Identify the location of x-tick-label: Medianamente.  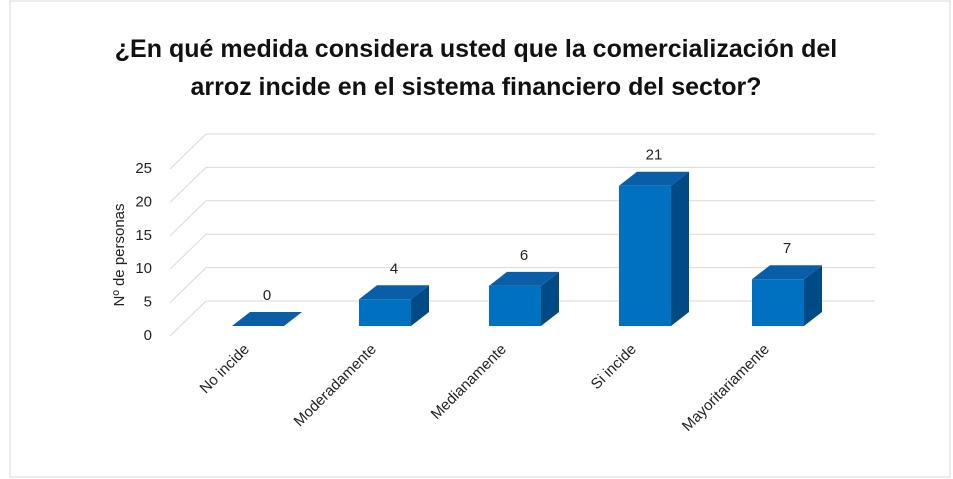
(469, 382).